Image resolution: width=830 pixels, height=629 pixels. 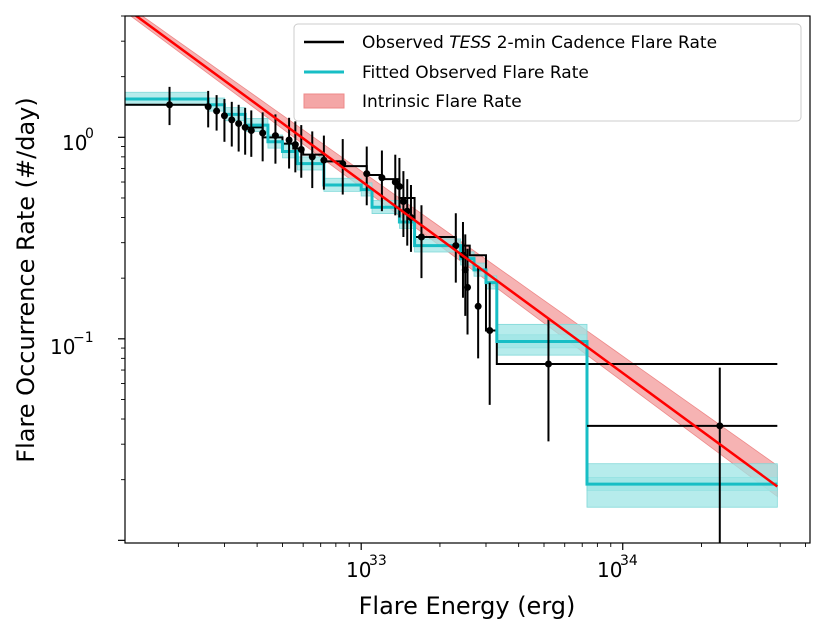 I want to click on y-tick-label-1e0: 10 0, so click(x=78, y=140).